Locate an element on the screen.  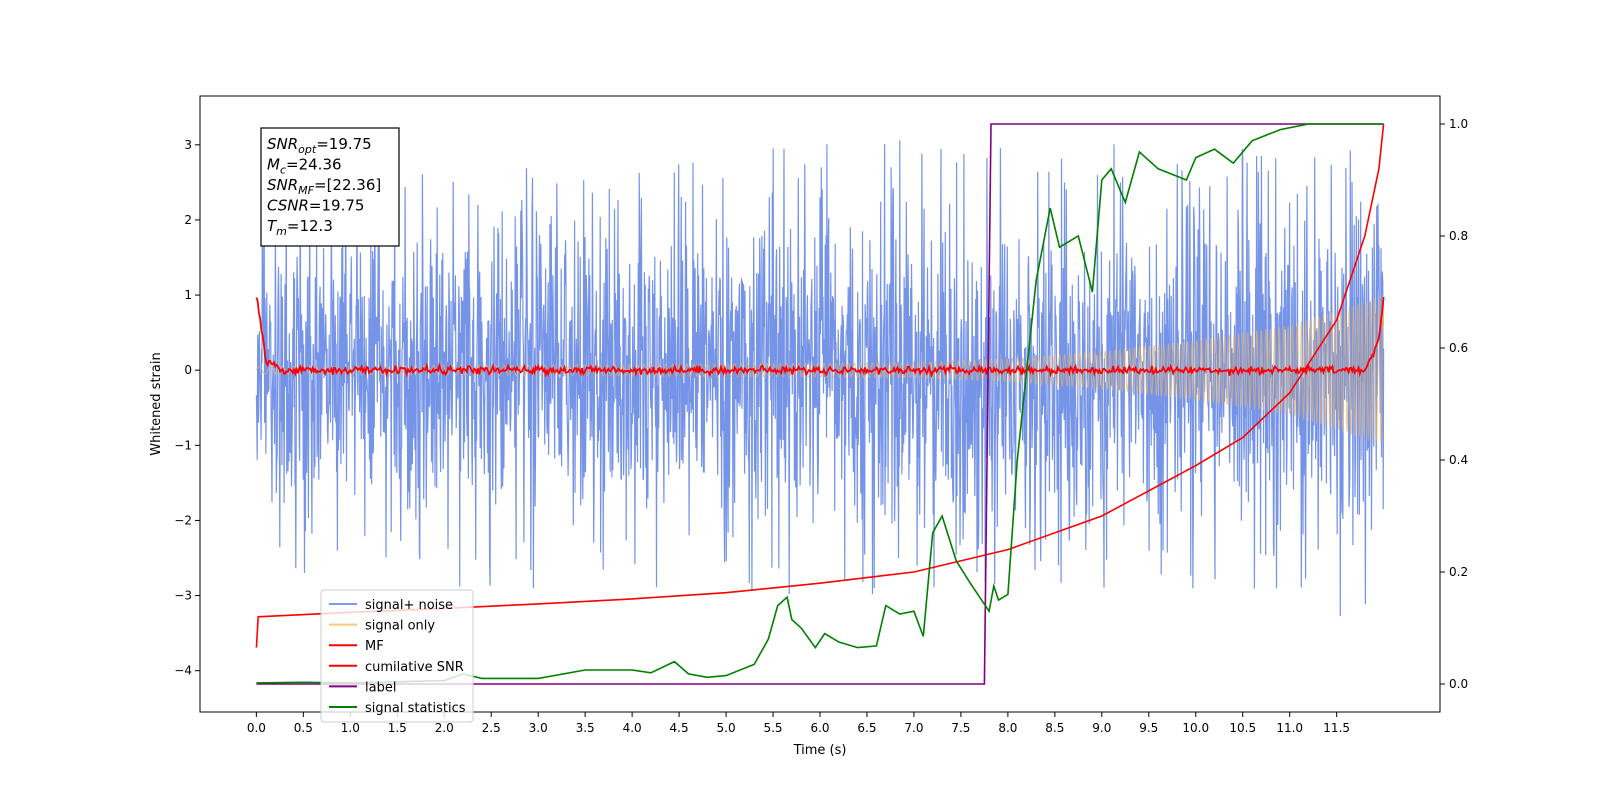
x-tick-label: 7.0 is located at coordinates (913, 728).